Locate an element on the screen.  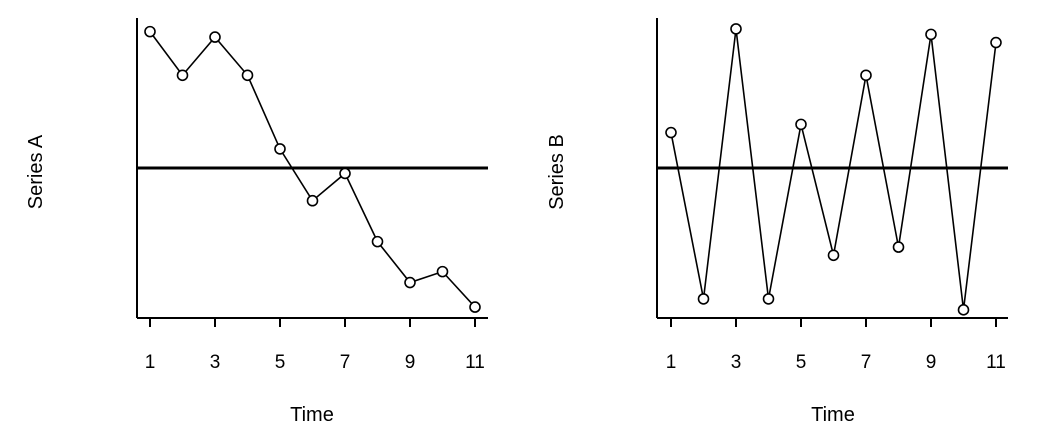
y-axis-label: Series A is located at coordinates (36, 171).